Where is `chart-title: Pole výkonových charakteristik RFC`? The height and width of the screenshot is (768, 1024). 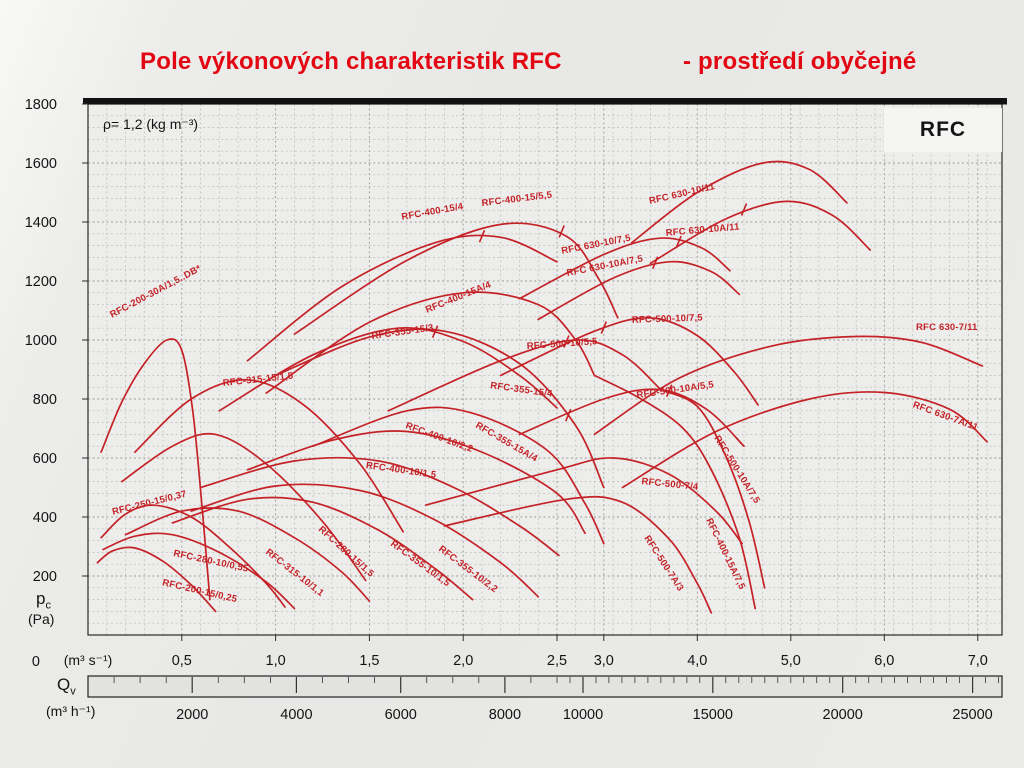
chart-title: Pole výkonových charakteristik RFC is located at coordinates (351, 61).